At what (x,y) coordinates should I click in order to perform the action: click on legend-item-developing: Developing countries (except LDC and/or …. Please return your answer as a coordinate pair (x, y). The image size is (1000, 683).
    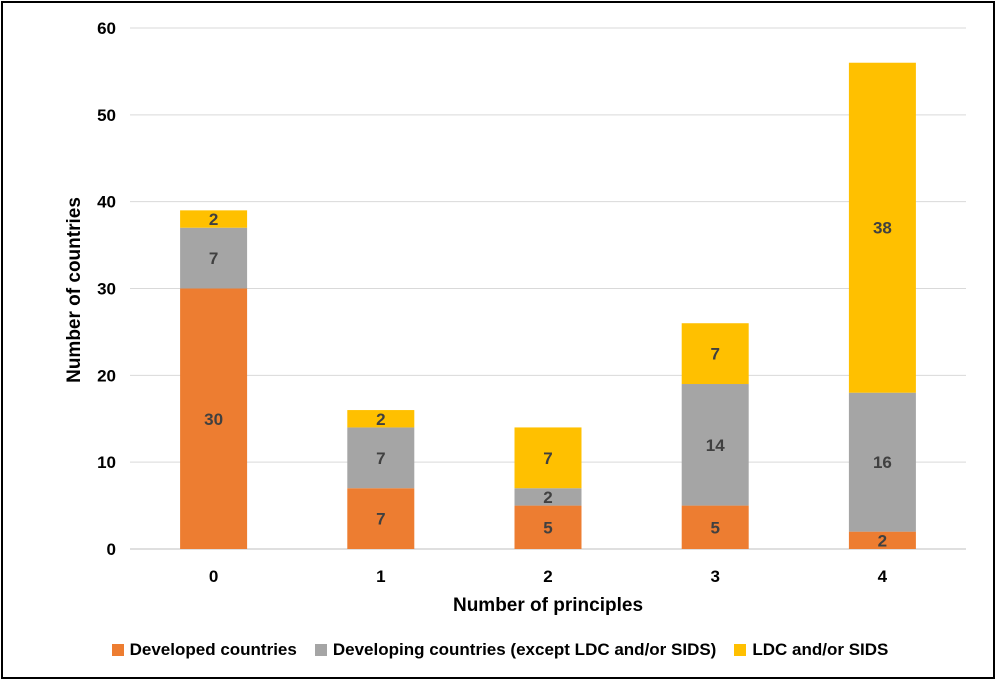
    Looking at the image, I should click on (515, 650).